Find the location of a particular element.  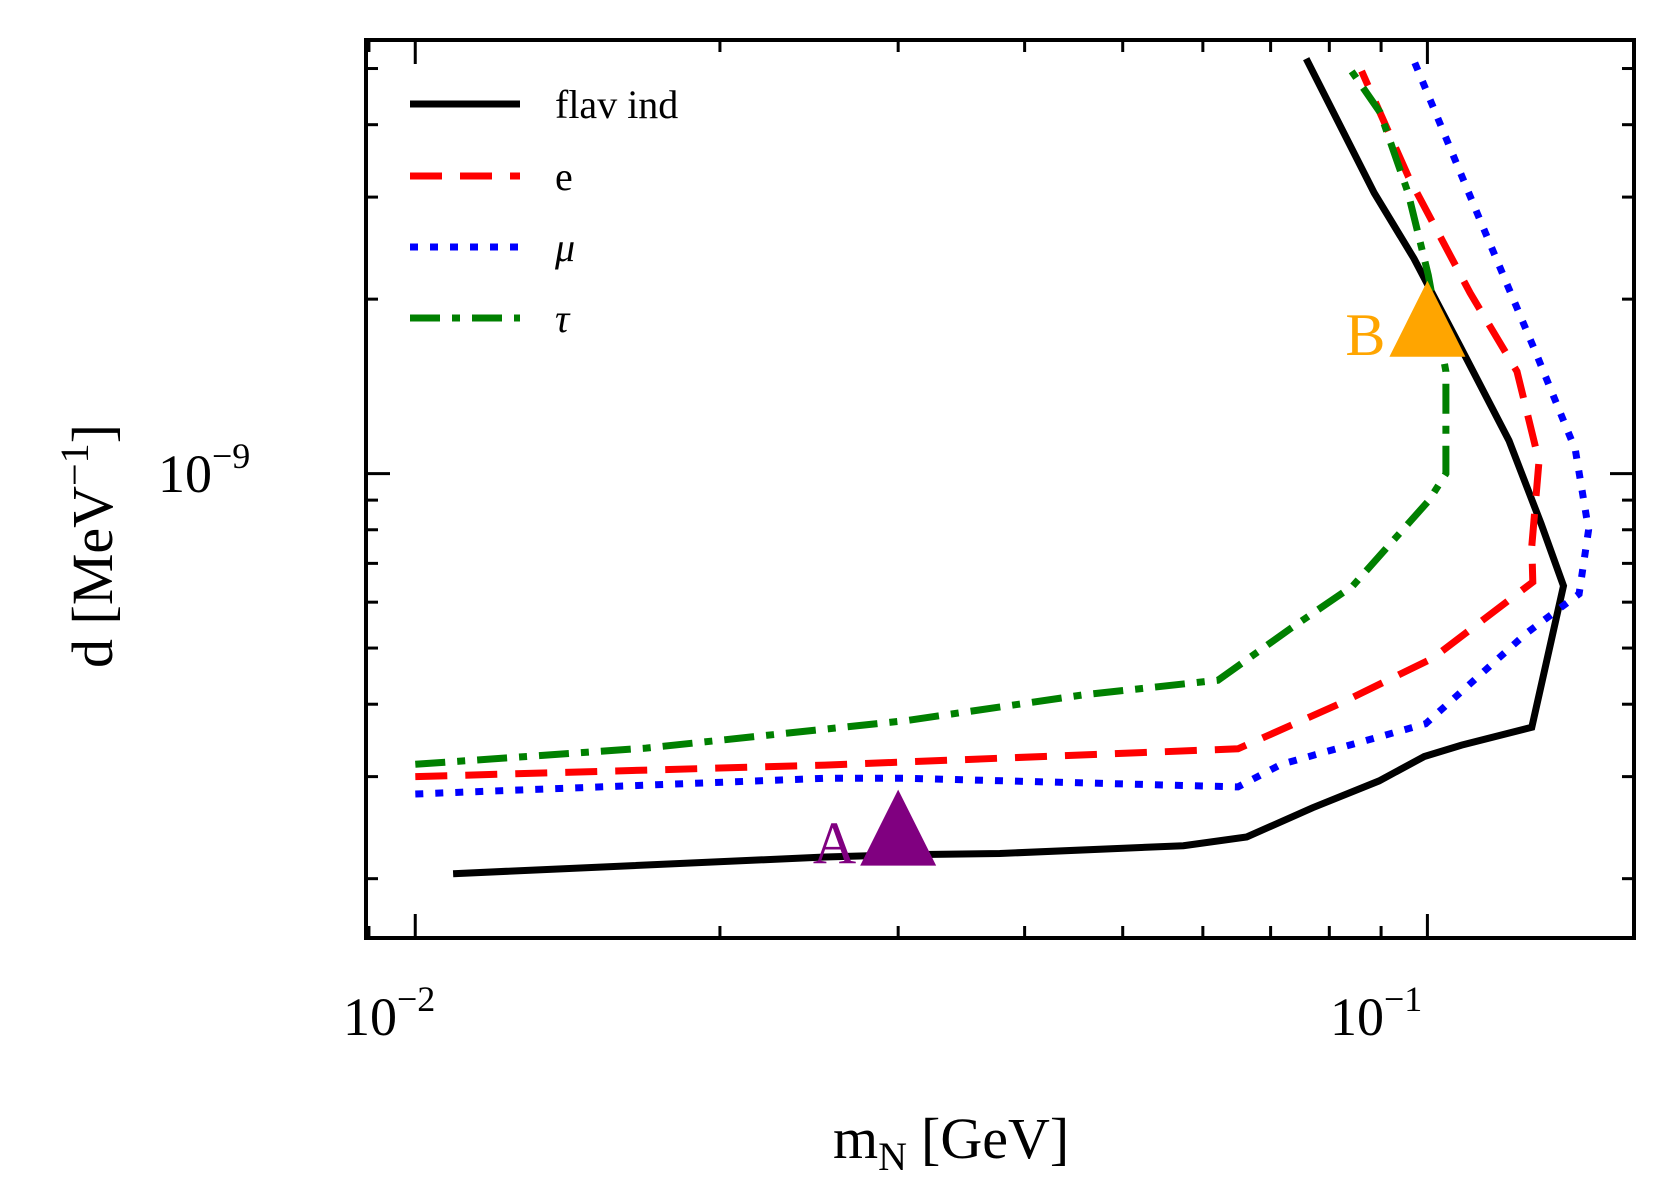

legend: flav ind e μ τ is located at coordinates (544, 211).